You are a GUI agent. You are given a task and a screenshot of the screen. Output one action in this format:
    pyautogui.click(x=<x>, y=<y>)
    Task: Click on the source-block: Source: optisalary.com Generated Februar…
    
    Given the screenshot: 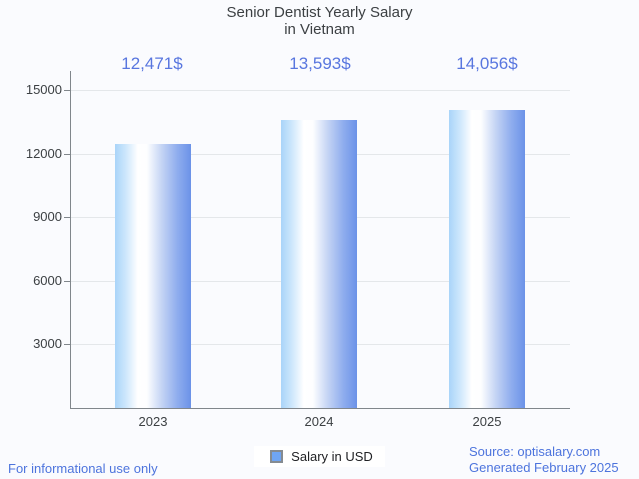 What is the action you would take?
    pyautogui.click(x=544, y=460)
    